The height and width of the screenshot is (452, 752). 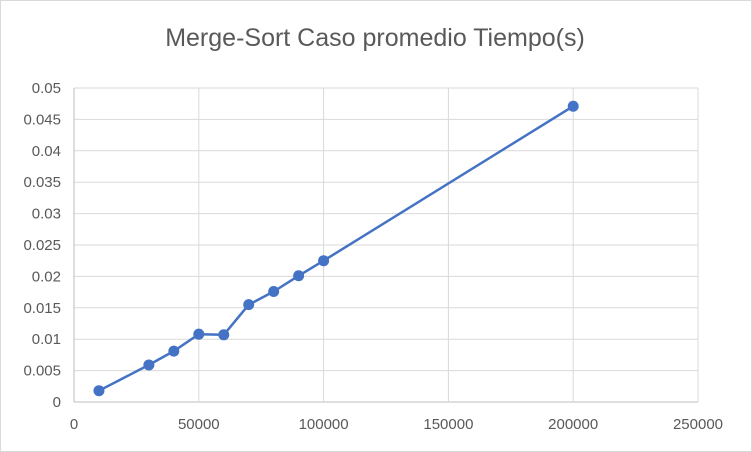 I want to click on x-tick-label: 250000, so click(x=698, y=424).